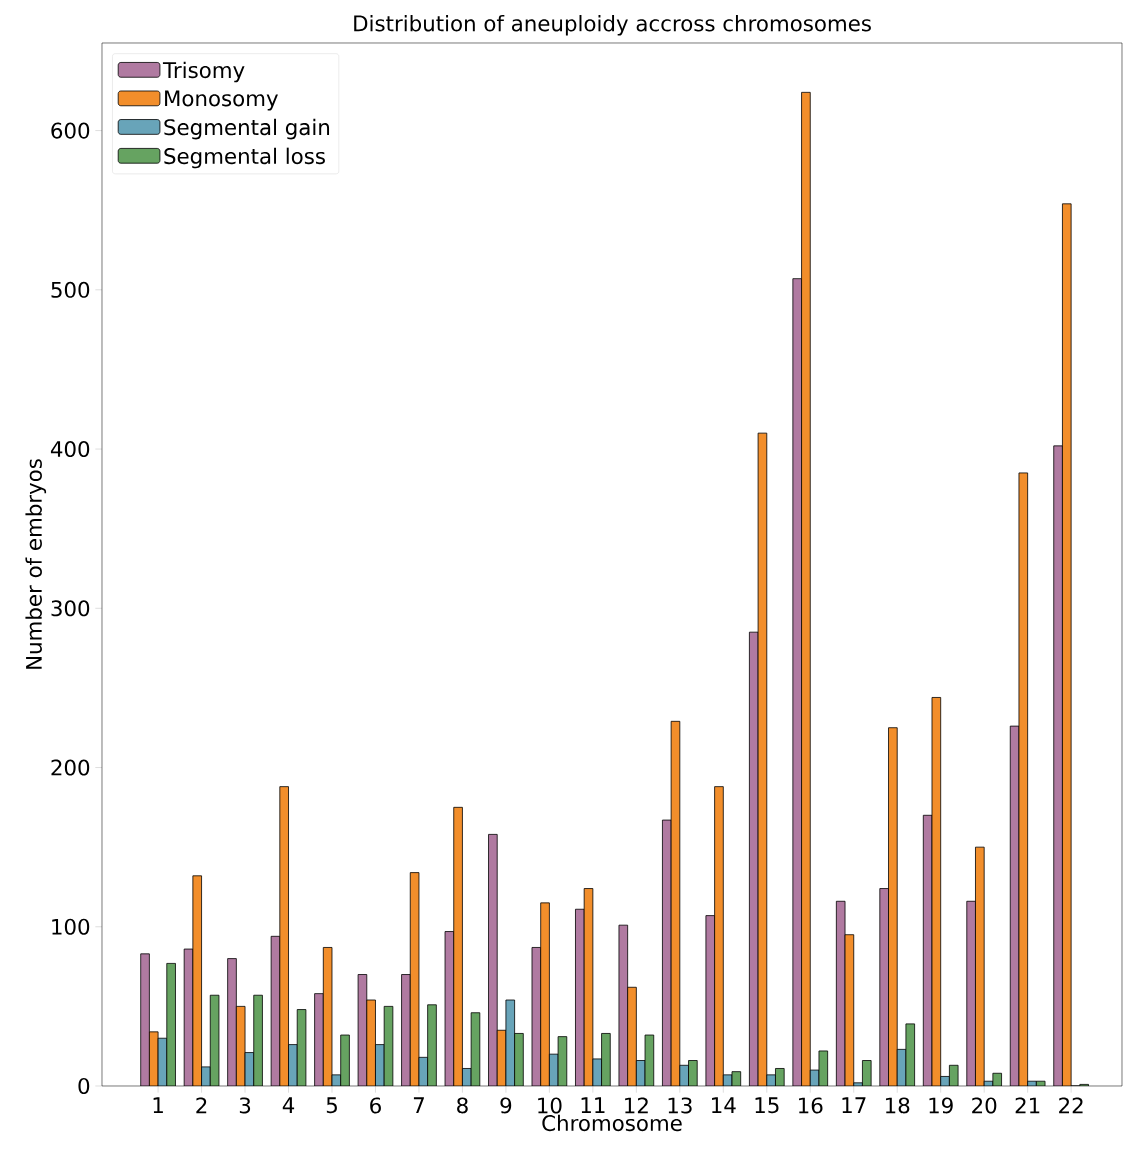 The image size is (1123, 1149). Describe the element at coordinates (158, 1105) in the screenshot. I see `x-tick-label: 1` at that location.